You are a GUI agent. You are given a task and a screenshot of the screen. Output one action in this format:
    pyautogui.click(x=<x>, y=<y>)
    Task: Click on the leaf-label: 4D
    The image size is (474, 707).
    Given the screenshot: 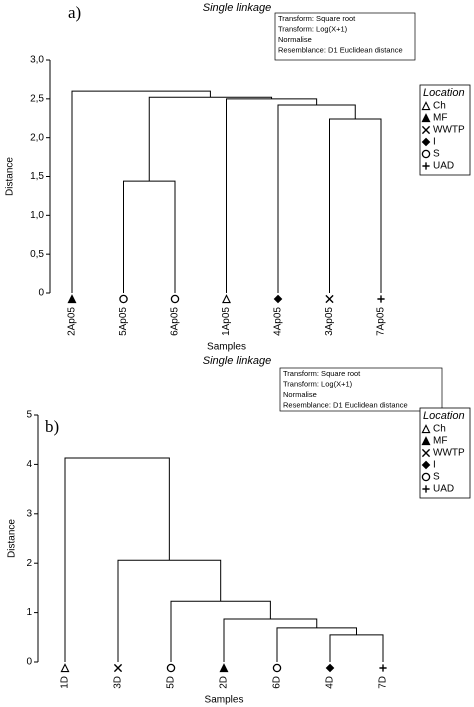 What is the action you would take?
    pyautogui.click(x=330, y=682)
    